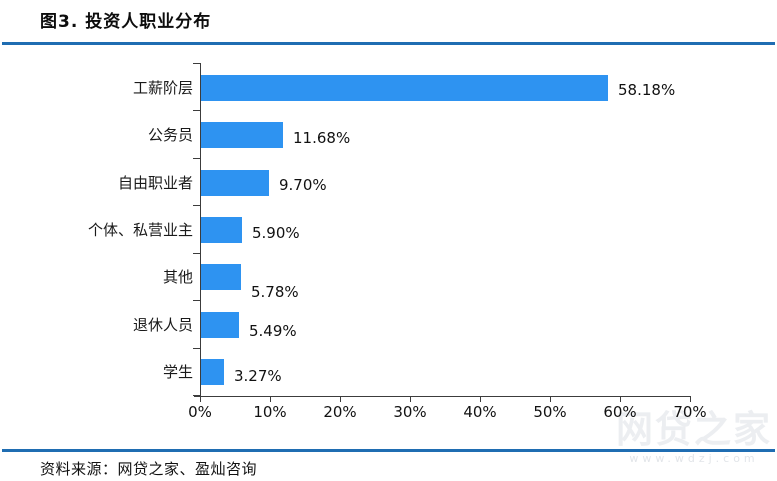 Image resolution: width=777 pixels, height=481 pixels. What do you see at coordinates (388, 450) in the screenshot?
I see `footer-divider` at bounding box center [388, 450].